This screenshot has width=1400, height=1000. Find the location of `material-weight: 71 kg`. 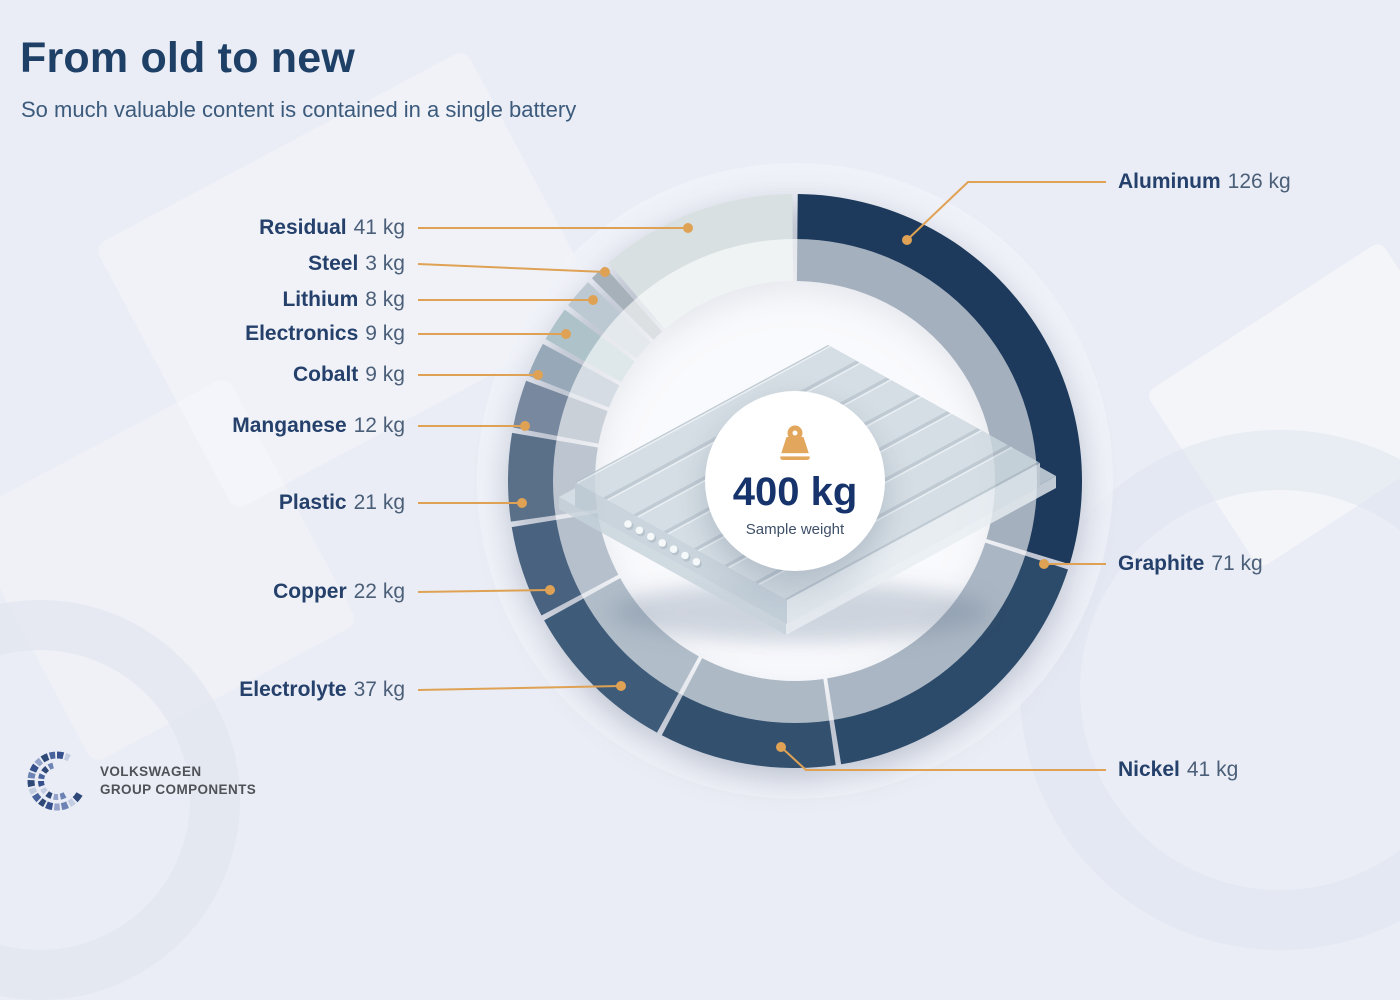

material-weight: 71 kg is located at coordinates (1237, 563).